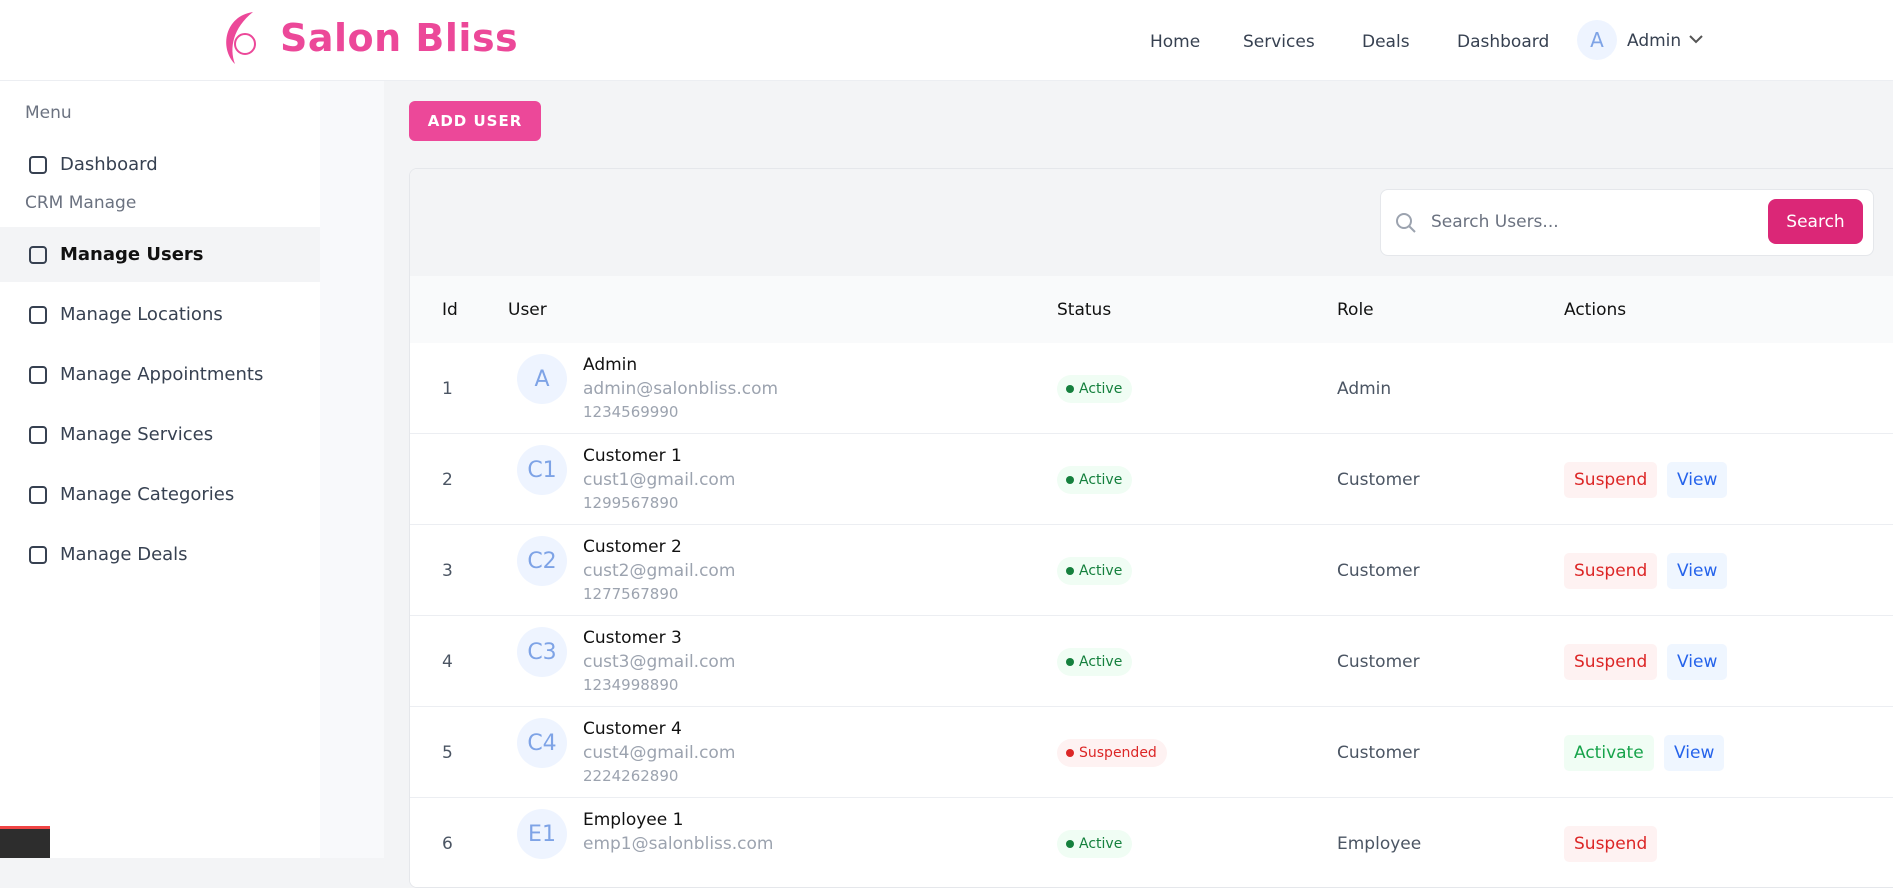 This screenshot has height=888, width=1893. Describe the element at coordinates (1503, 42) in the screenshot. I see `nav-link: Dashboard` at that location.